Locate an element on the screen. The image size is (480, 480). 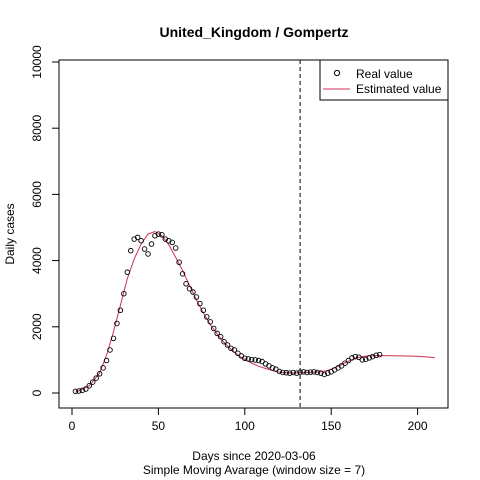
legend-real-label: Real value is located at coordinates (384, 74).